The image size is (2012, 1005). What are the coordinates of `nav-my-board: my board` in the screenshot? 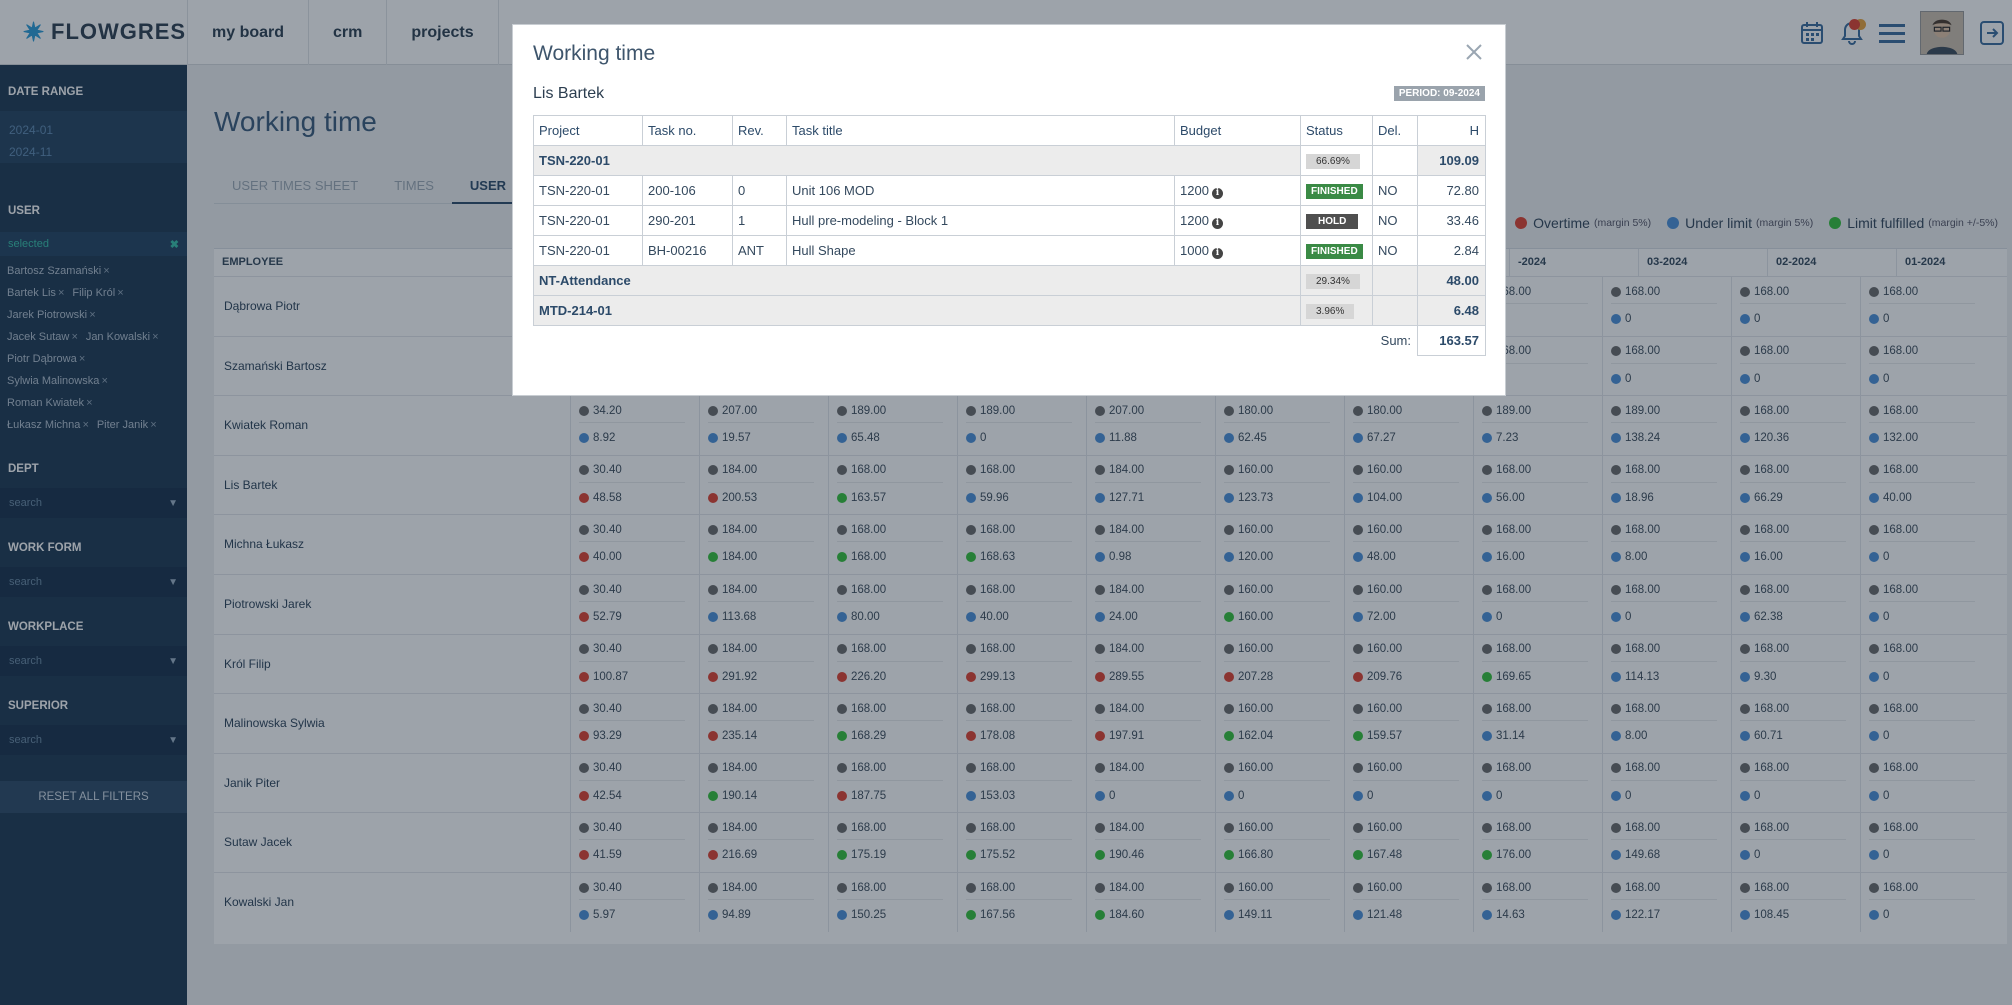 It's located at (247, 32).